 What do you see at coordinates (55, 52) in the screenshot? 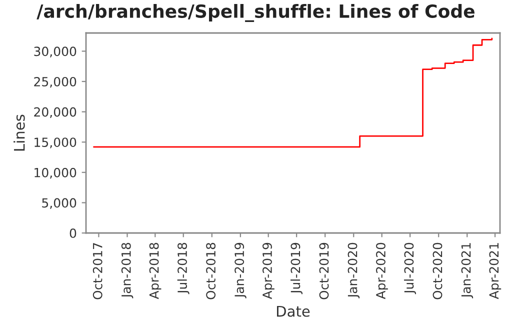
I see `y-tick-label: 30,000` at bounding box center [55, 52].